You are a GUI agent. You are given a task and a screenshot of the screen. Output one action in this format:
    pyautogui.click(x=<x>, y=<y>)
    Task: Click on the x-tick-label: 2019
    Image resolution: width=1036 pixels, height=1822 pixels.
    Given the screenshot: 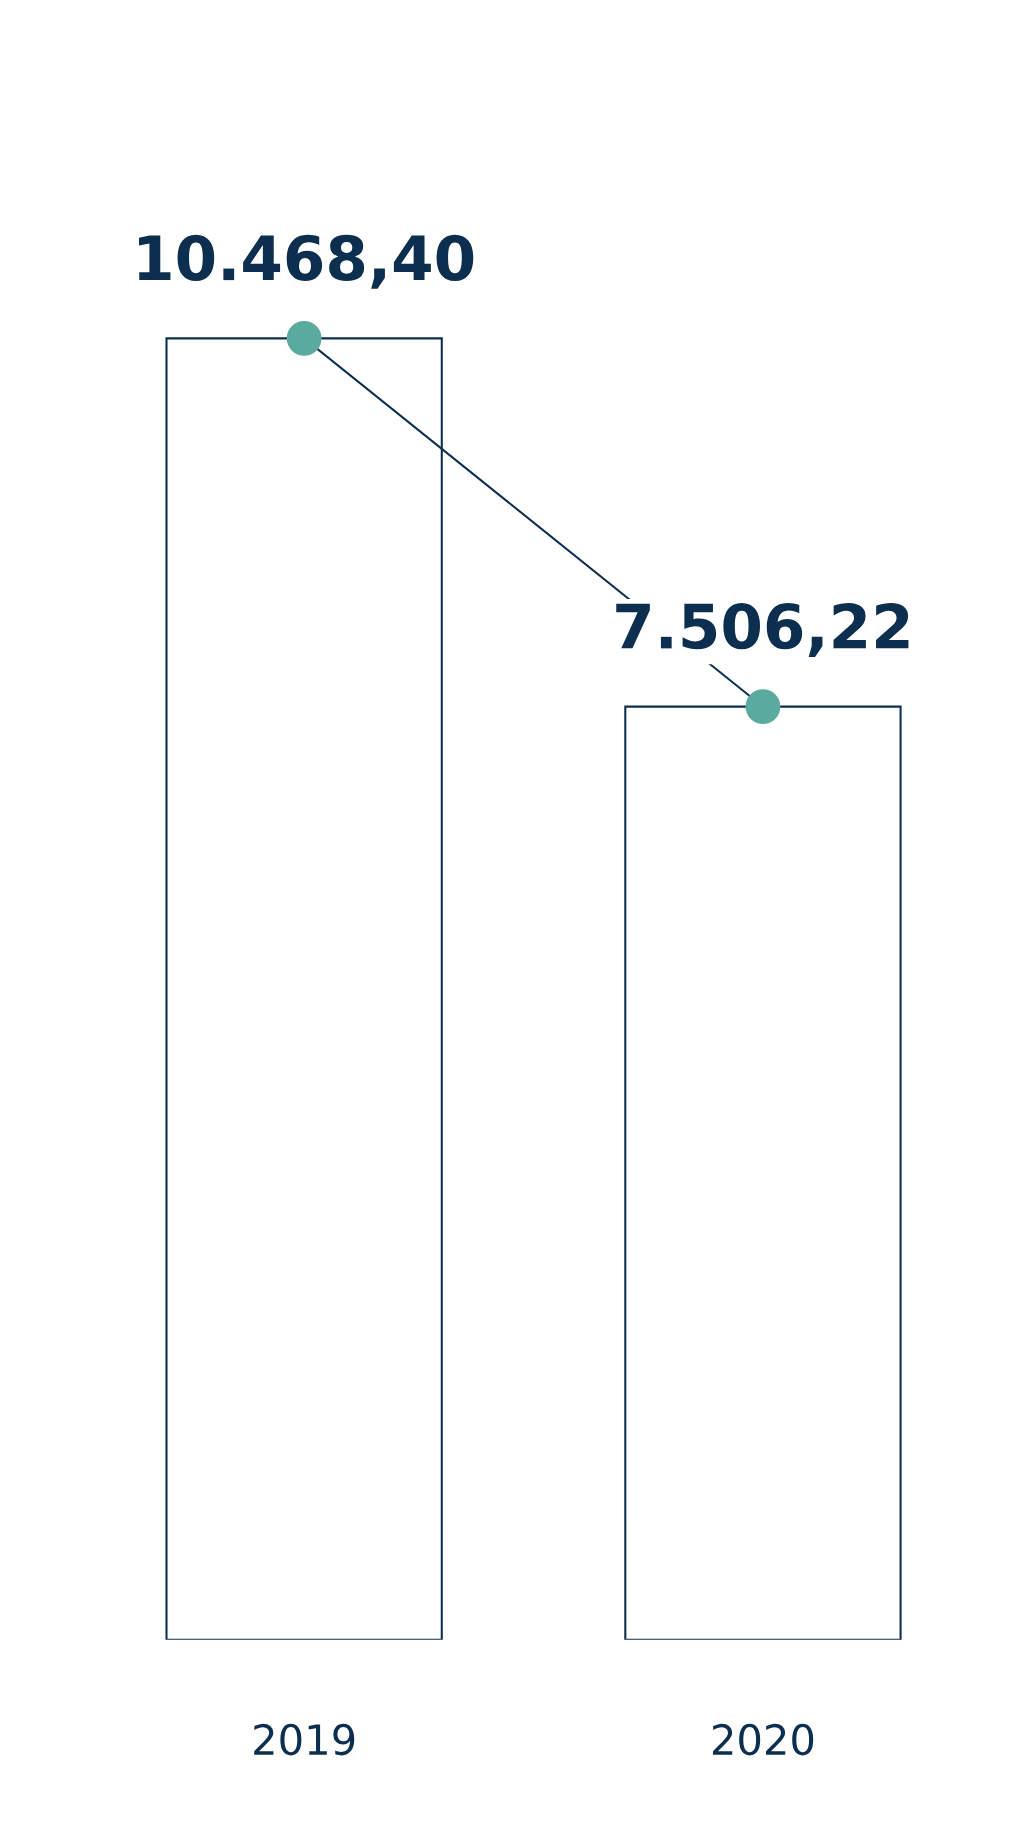 What is the action you would take?
    pyautogui.click(x=304, y=1739)
    